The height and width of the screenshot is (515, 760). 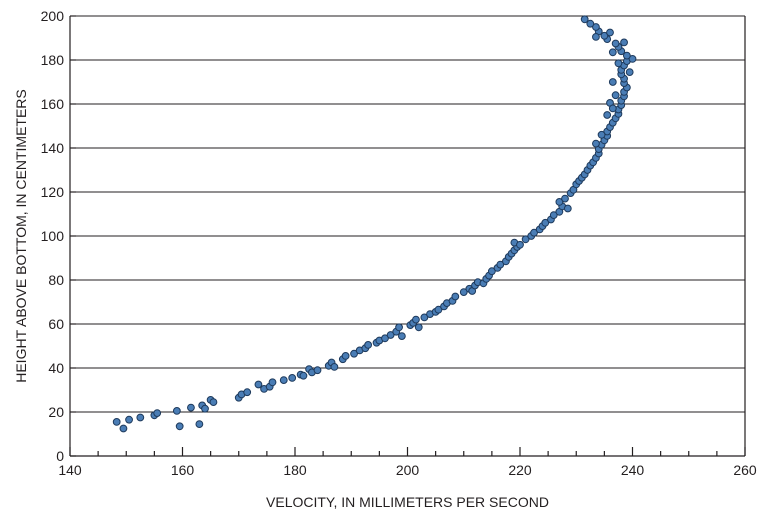 I want to click on y-axis-title: HEIGHT ABOVE BOTTOM, IN CENTIMETERS, so click(x=21, y=236).